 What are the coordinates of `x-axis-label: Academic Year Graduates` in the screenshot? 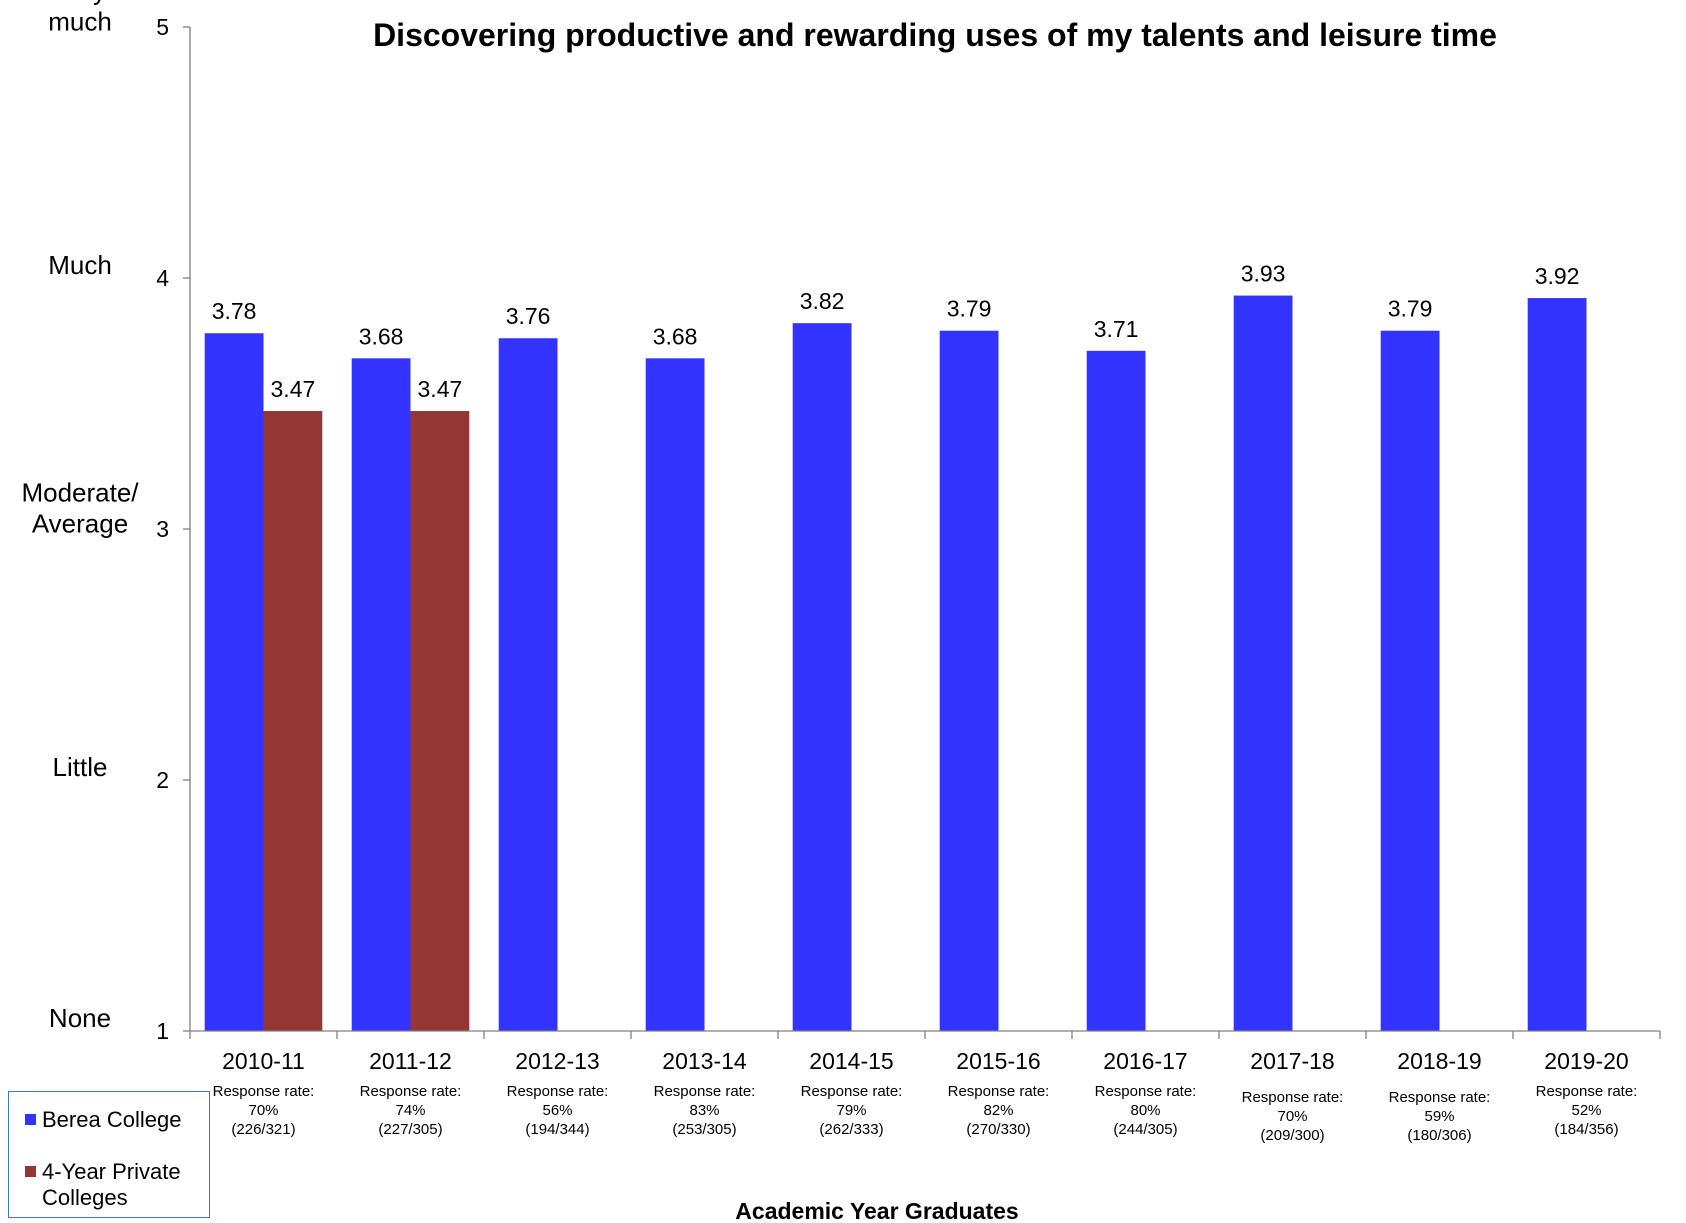 It's located at (876, 1210).